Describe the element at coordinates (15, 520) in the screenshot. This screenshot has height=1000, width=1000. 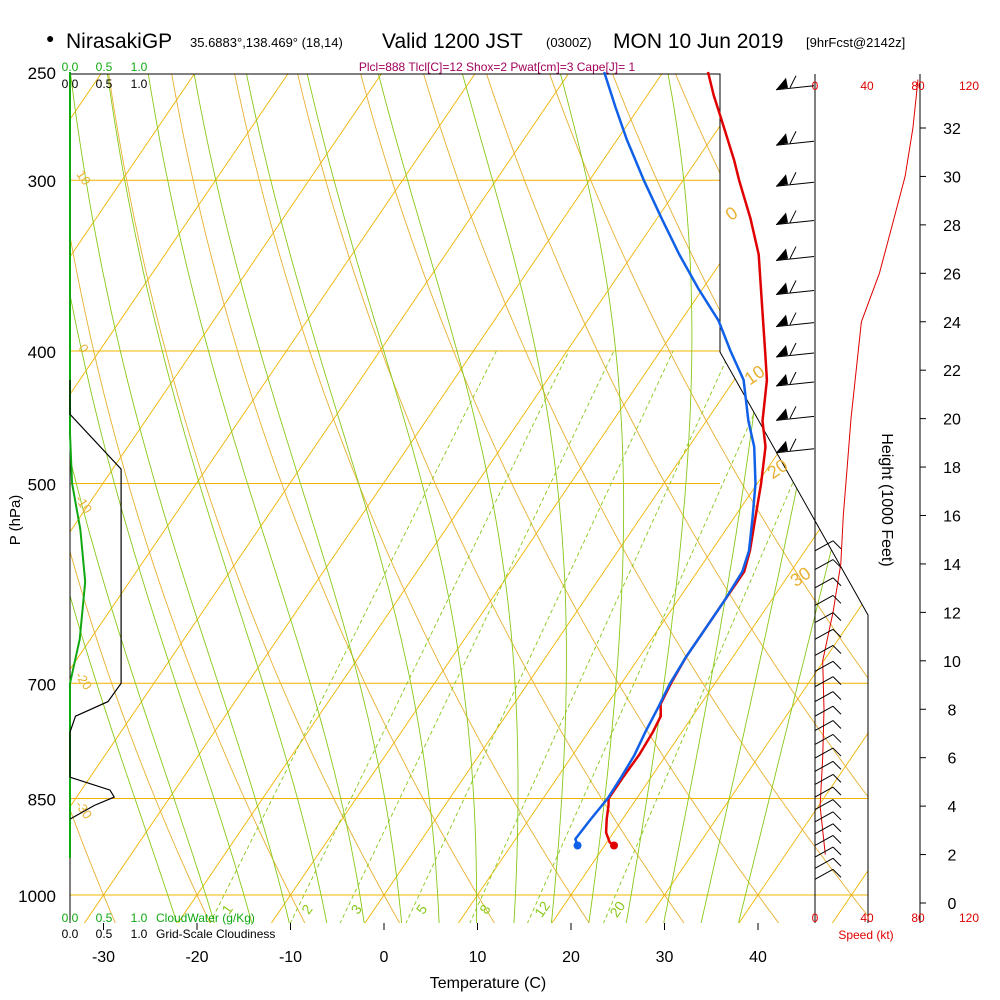
I see `y-axis-title: P (hPa)` at that location.